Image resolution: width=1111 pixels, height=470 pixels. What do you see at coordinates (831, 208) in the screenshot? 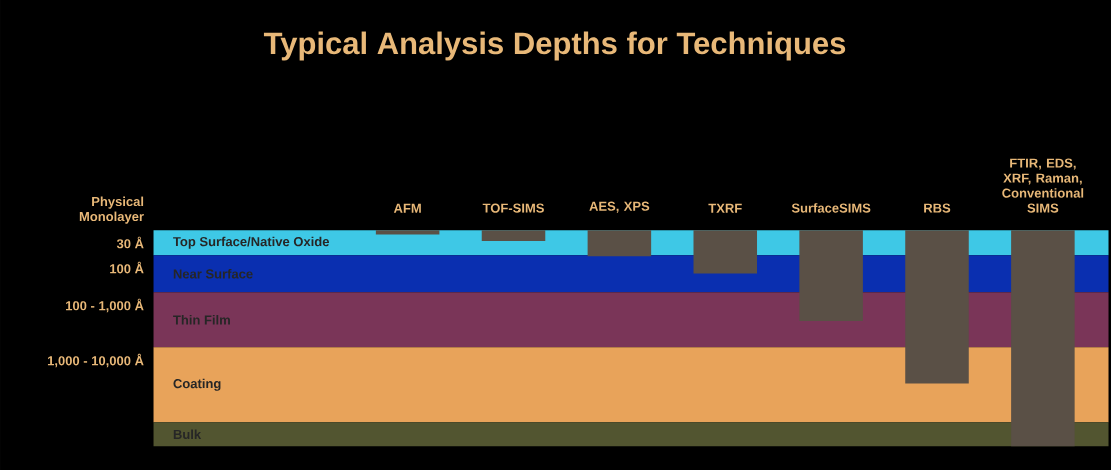
I see `x-tick-label: SurfaceSIMS` at bounding box center [831, 208].